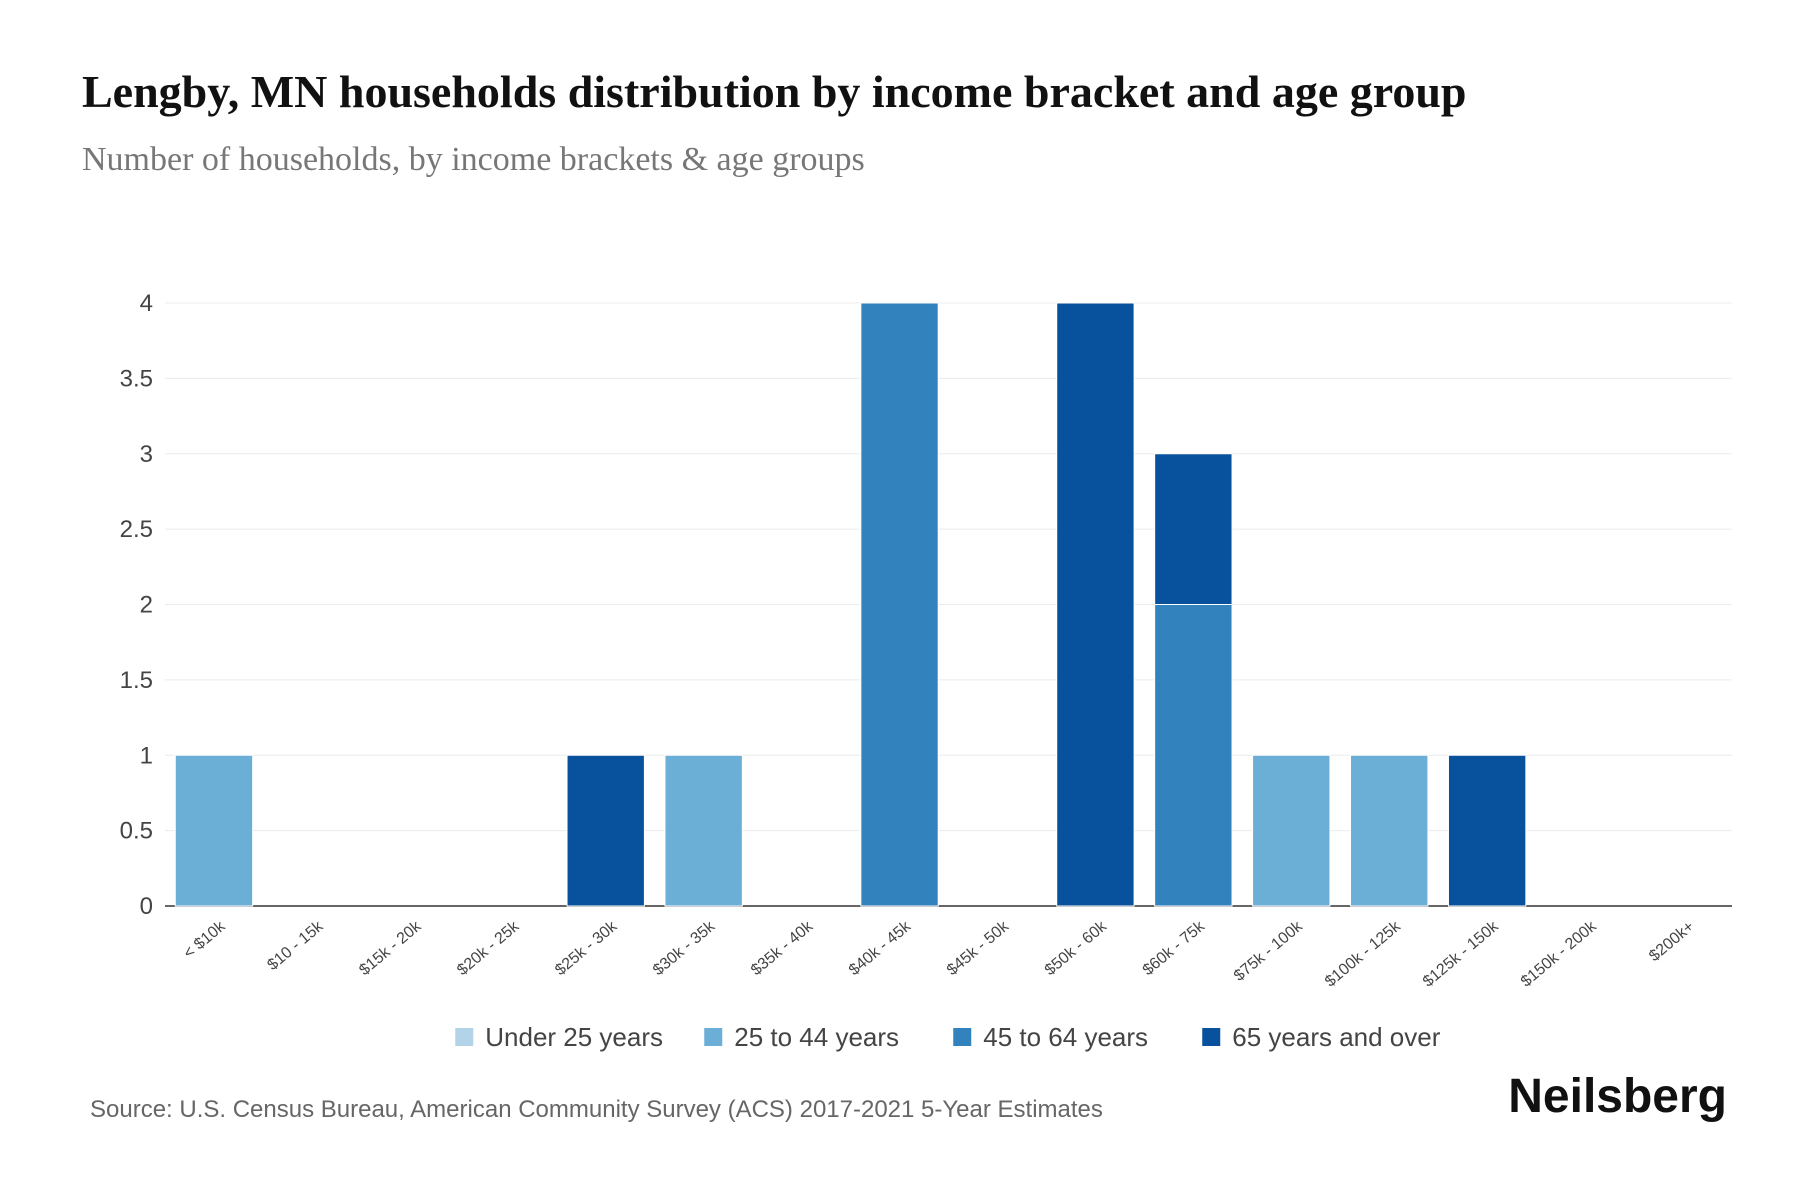 The image size is (1800, 1200). What do you see at coordinates (574, 1037) in the screenshot?
I see `legend-label: Under 25 years` at bounding box center [574, 1037].